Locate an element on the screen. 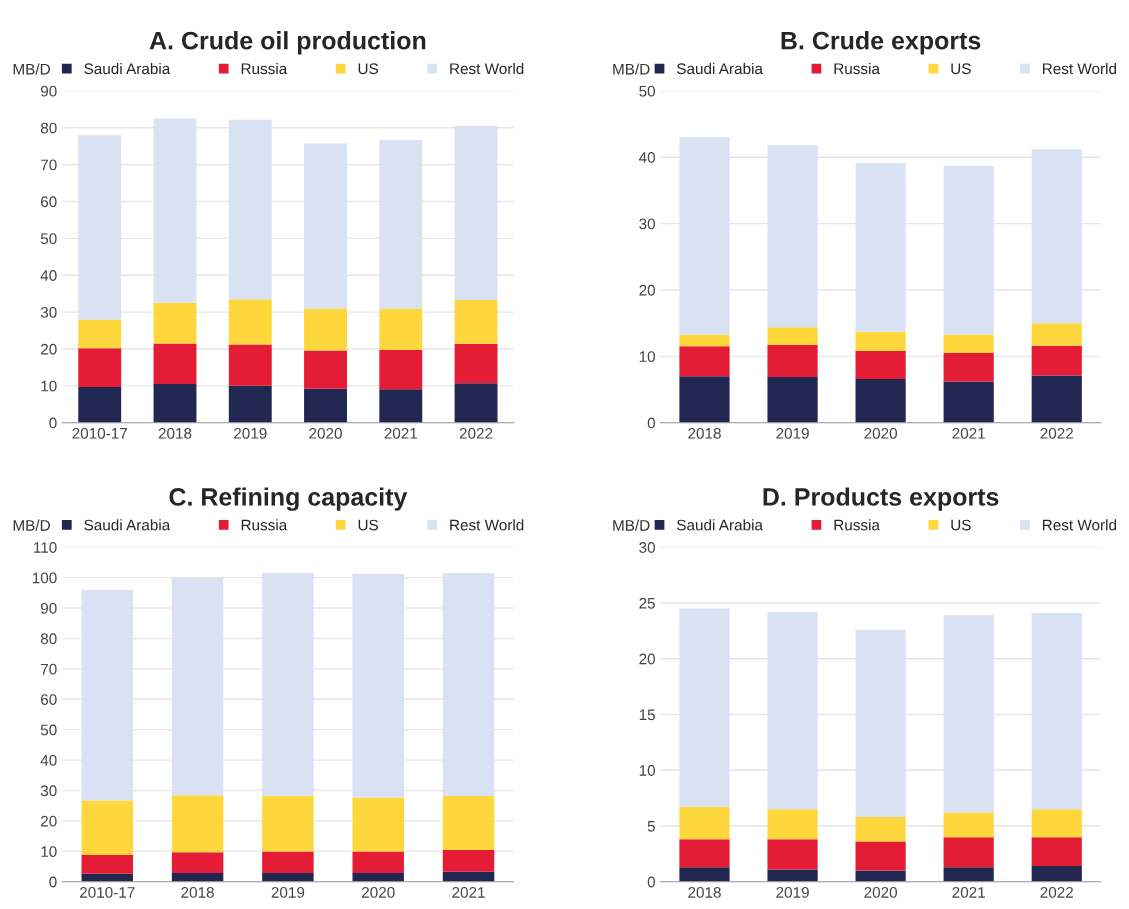 This screenshot has width=1129, height=909. y-tick-label: 60 is located at coordinates (49, 699).